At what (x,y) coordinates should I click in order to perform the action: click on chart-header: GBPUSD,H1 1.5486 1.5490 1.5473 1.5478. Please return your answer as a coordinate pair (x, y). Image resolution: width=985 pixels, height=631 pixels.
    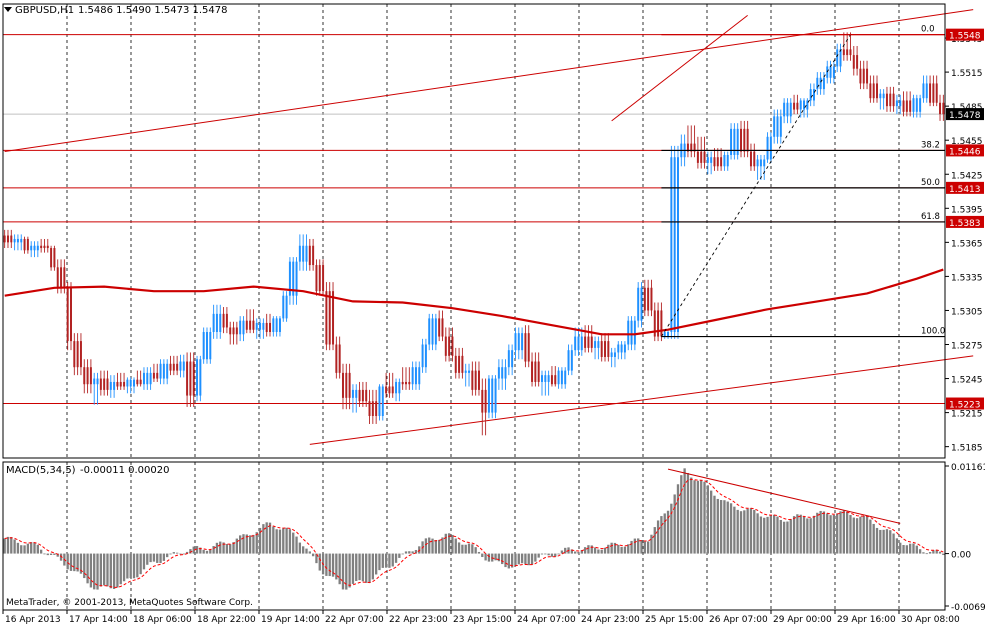
    Looking at the image, I should click on (116, 10).